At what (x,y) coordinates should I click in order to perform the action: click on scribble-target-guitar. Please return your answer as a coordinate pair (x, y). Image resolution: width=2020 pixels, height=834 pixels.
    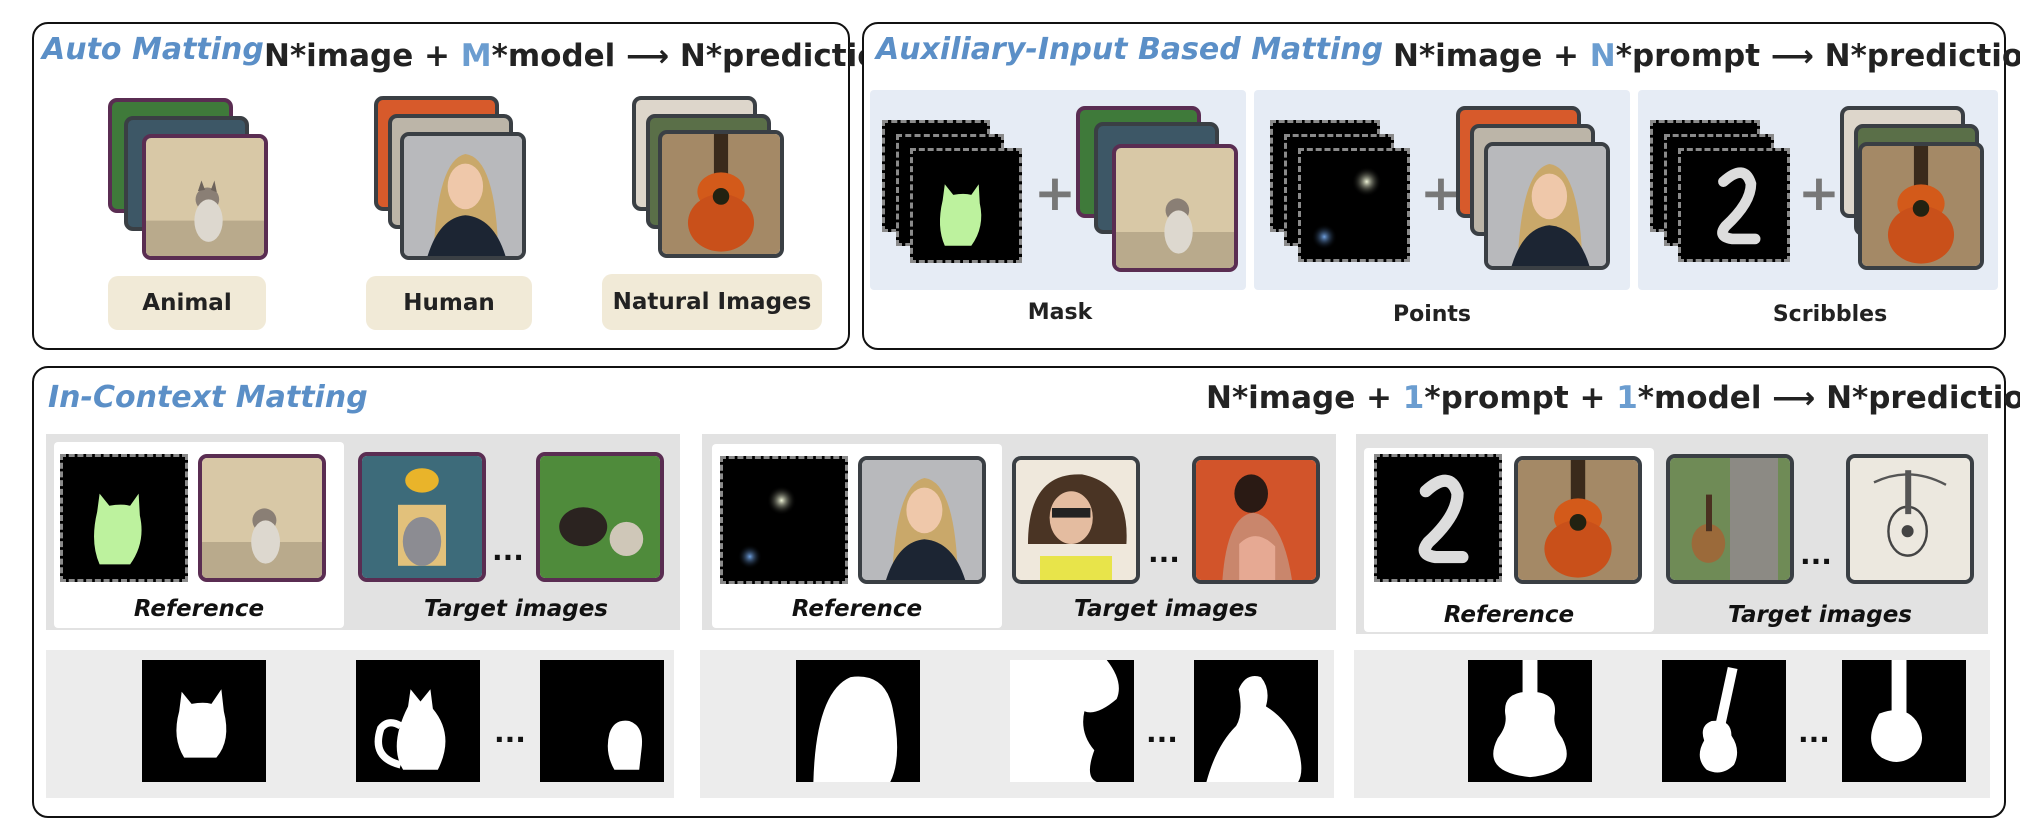
    Looking at the image, I should click on (1921, 206).